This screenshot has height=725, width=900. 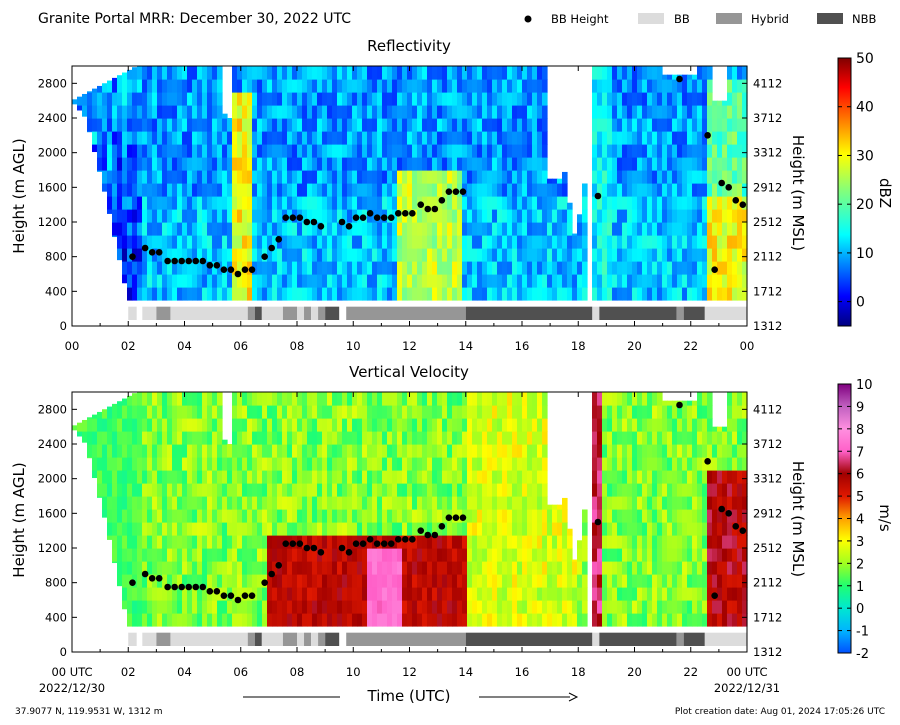 What do you see at coordinates (421, 204) in the screenshot?
I see `reflectivity-bb-height-point` at bounding box center [421, 204].